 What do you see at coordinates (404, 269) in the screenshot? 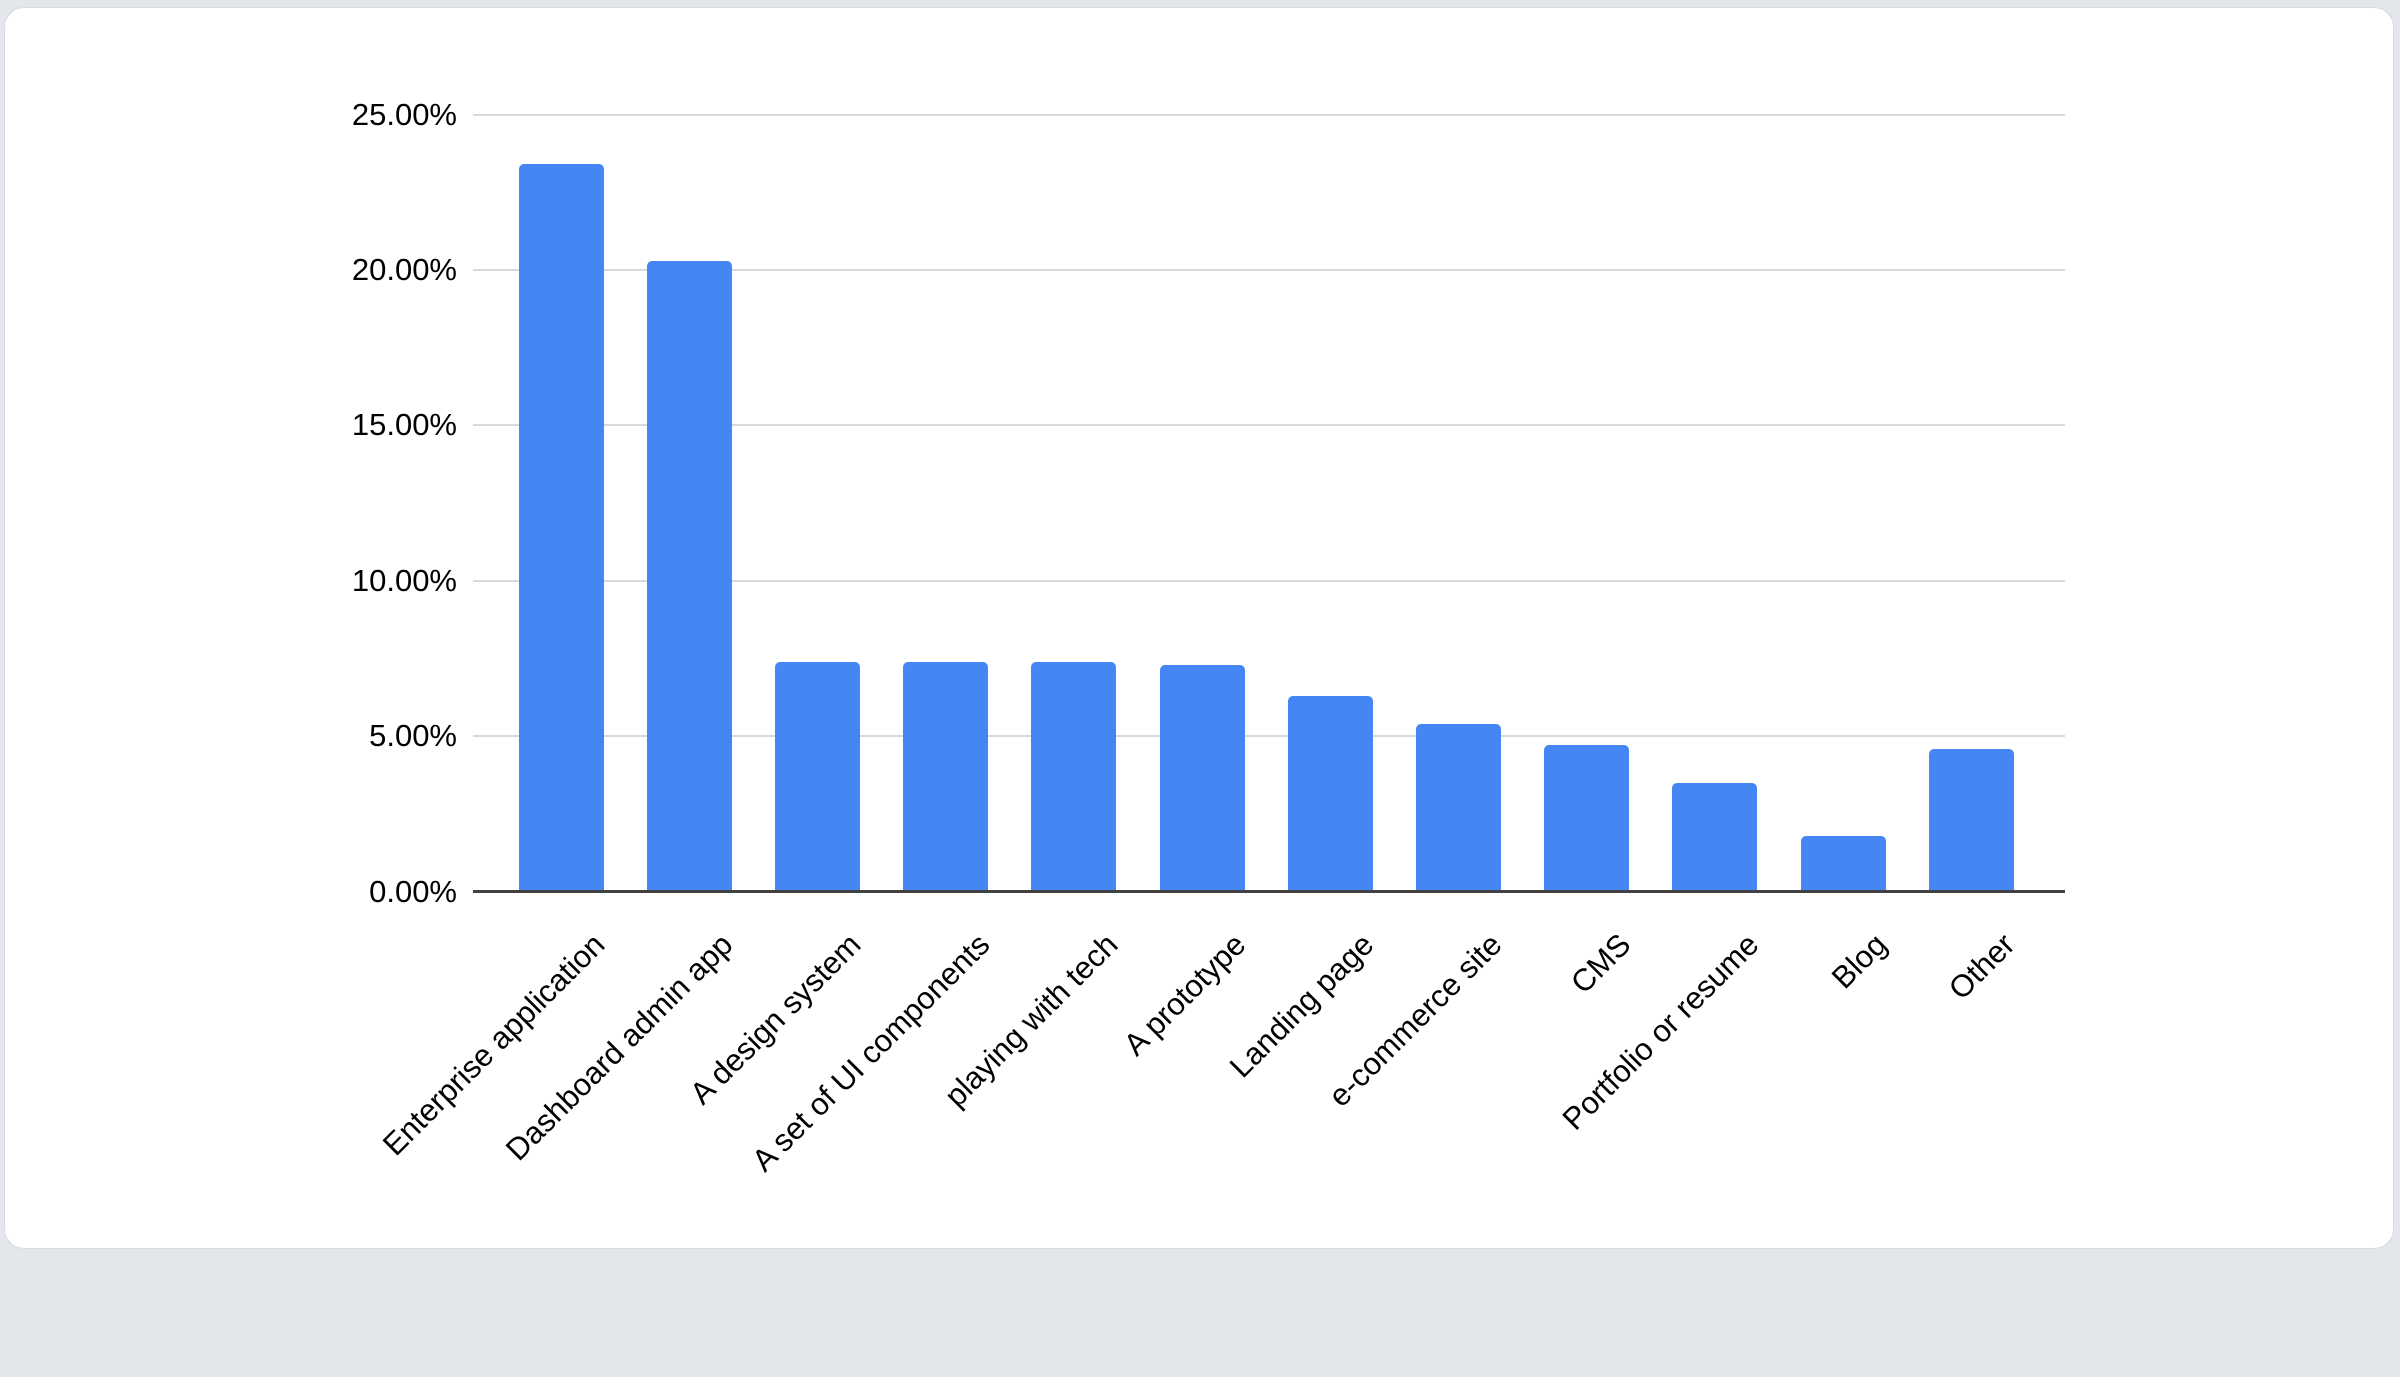
I see `y-axis-tick-label: 20.00%` at bounding box center [404, 269].